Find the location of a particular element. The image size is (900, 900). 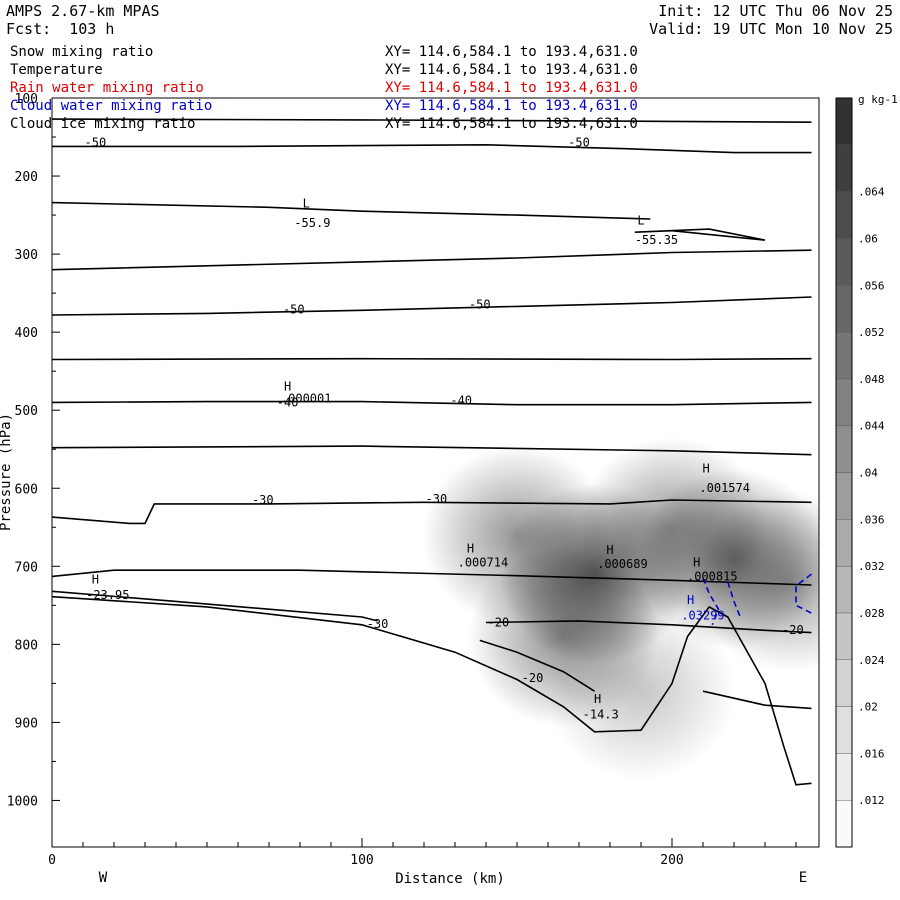

y-tick-label: 600 is located at coordinates (26, 489).